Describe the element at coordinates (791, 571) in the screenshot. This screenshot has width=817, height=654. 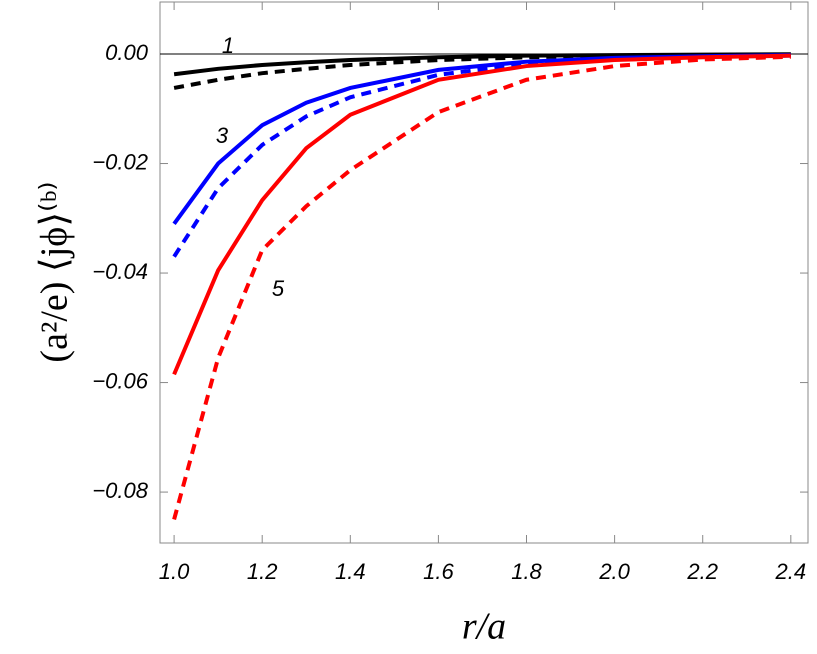
I see `x-tick-label: 2.4` at that location.